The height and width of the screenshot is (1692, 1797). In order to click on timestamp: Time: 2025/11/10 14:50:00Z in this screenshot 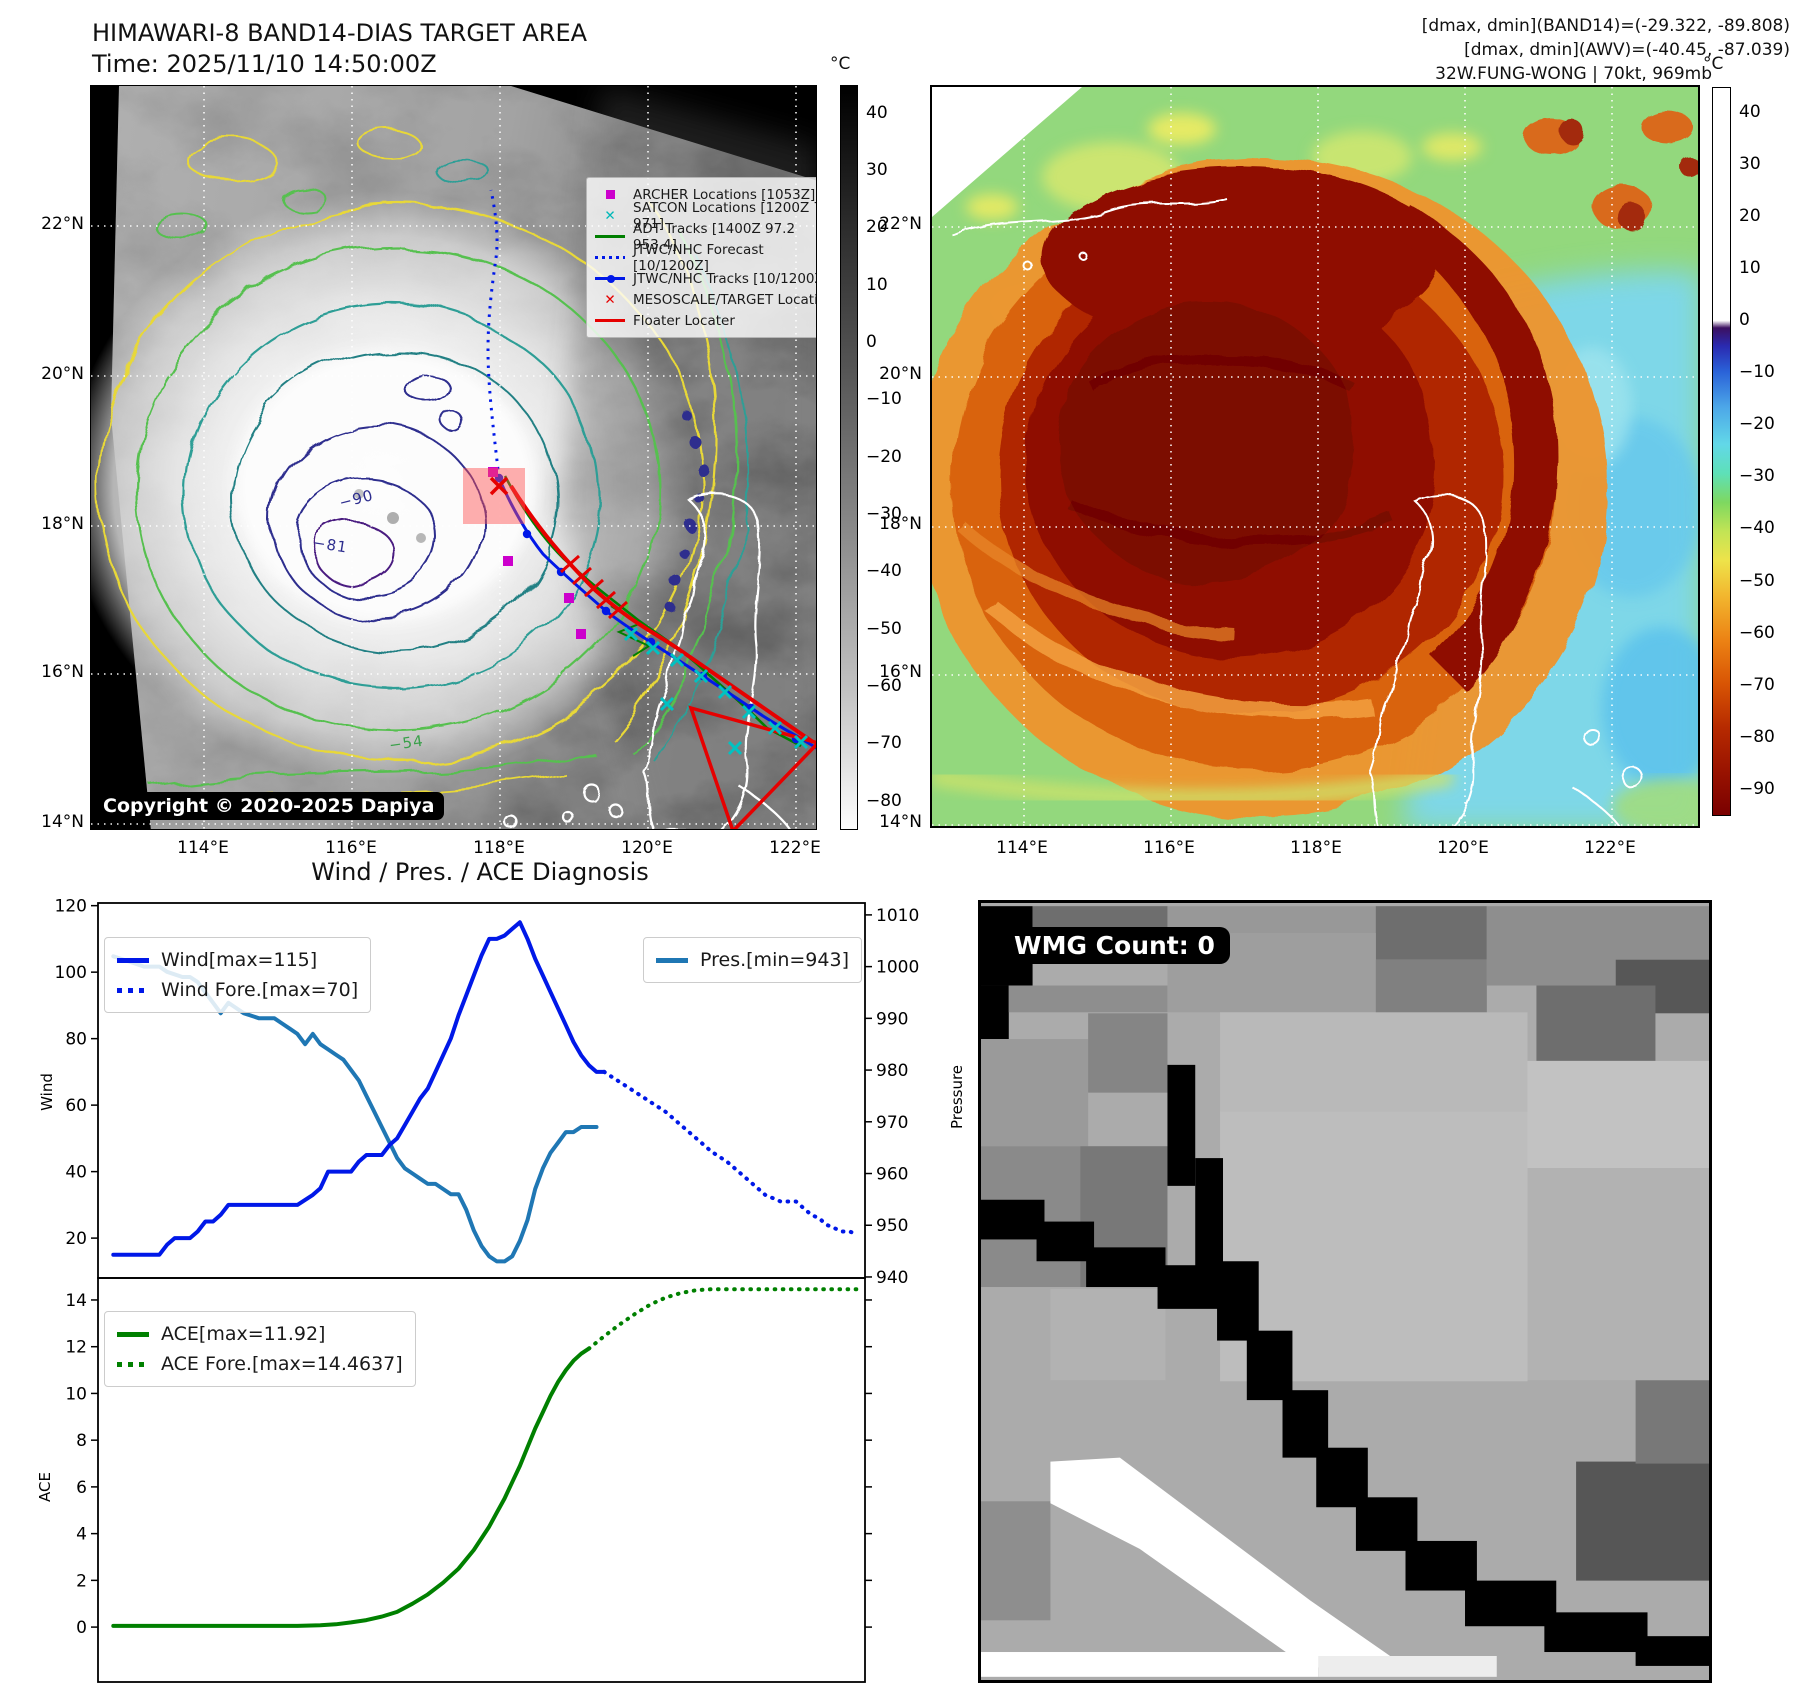, I will do `click(264, 64)`.